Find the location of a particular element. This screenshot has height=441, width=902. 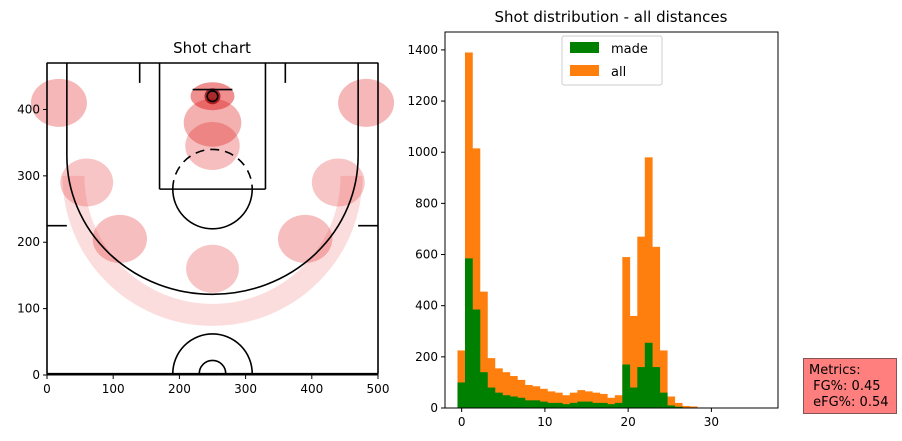

y-tick-label: 1000 is located at coordinates (422, 152).